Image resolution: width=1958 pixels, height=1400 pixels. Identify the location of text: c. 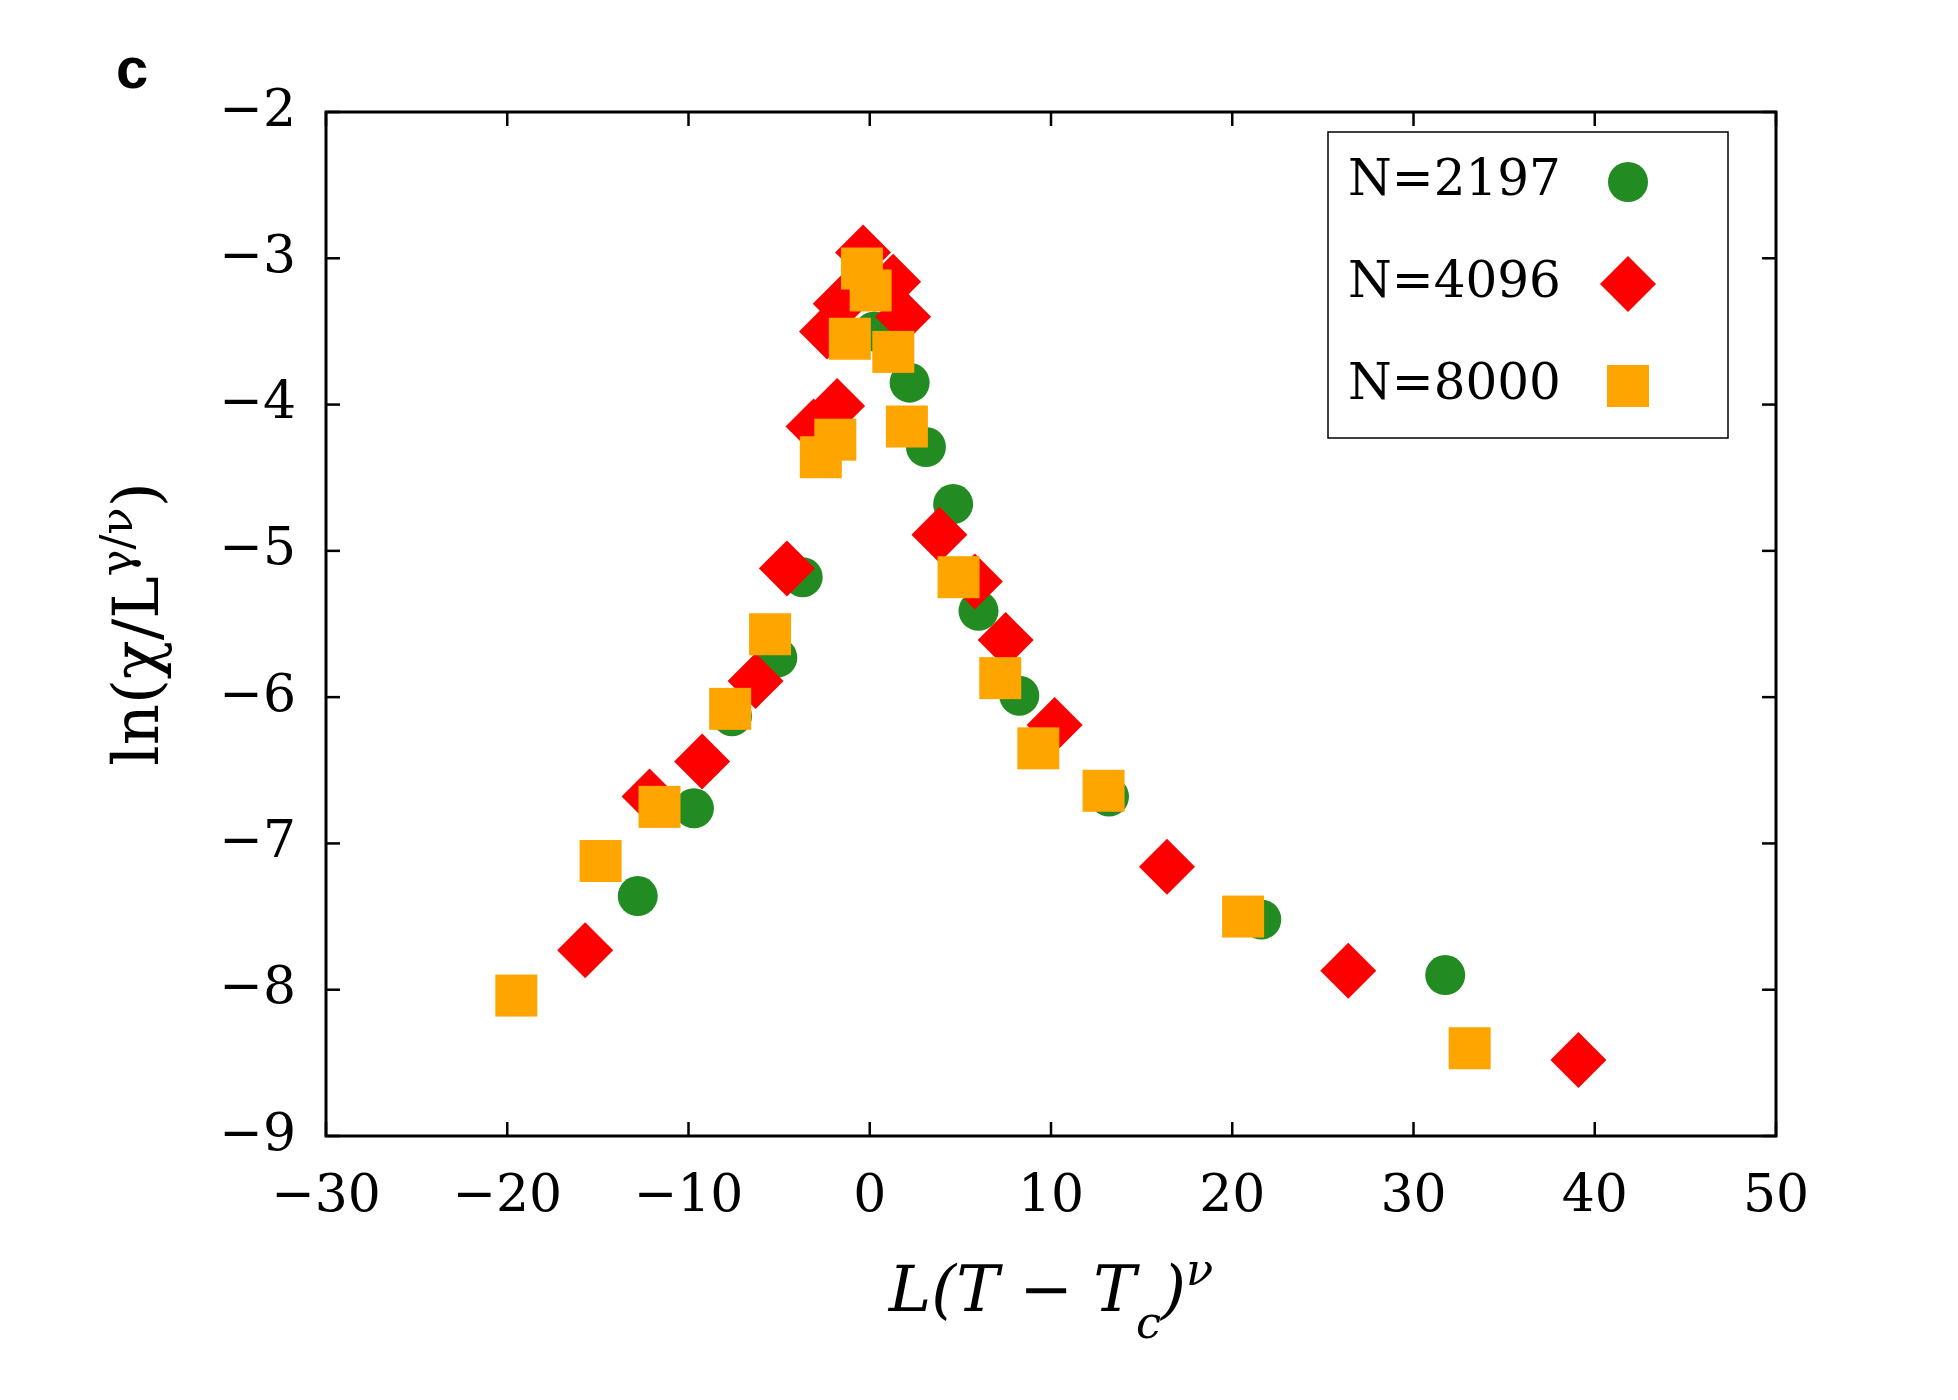
(132, 67).